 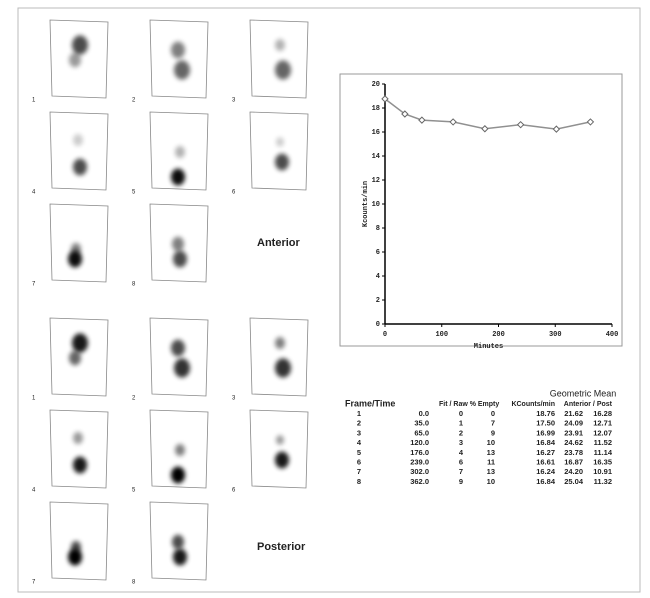 What do you see at coordinates (34, 101) in the screenshot?
I see `frame-number: 1` at bounding box center [34, 101].